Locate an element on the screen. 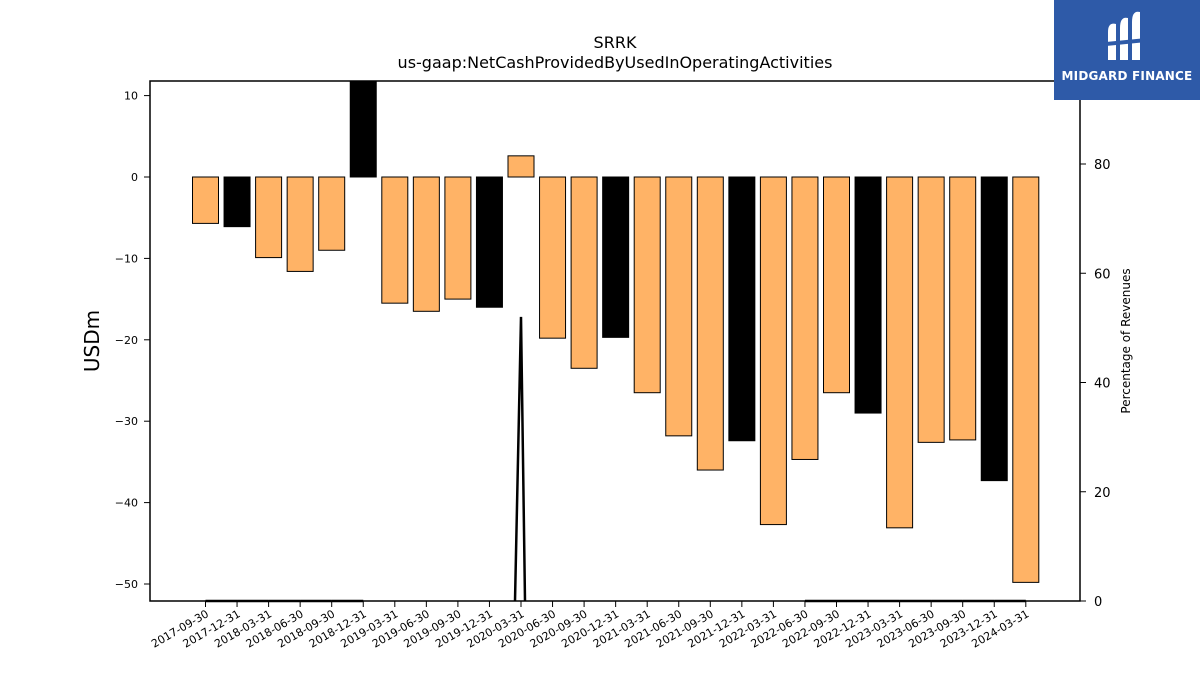 Image resolution: width=1200 pixels, height=675 pixels. y-axis: 10 0 −10 −20 −30 −40 −50 is located at coordinates (132, 340).